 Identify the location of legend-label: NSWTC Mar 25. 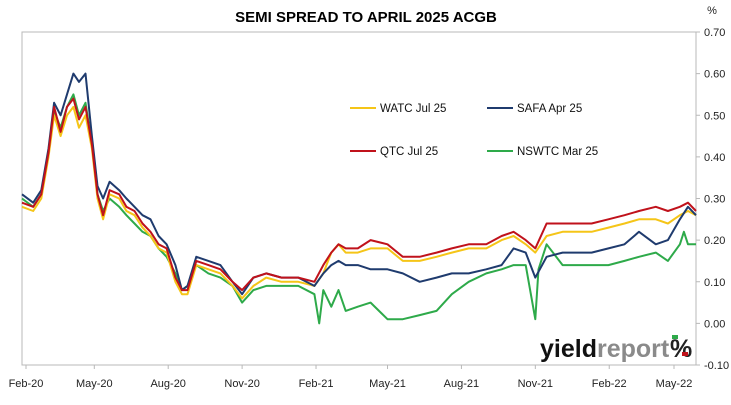
(557, 152).